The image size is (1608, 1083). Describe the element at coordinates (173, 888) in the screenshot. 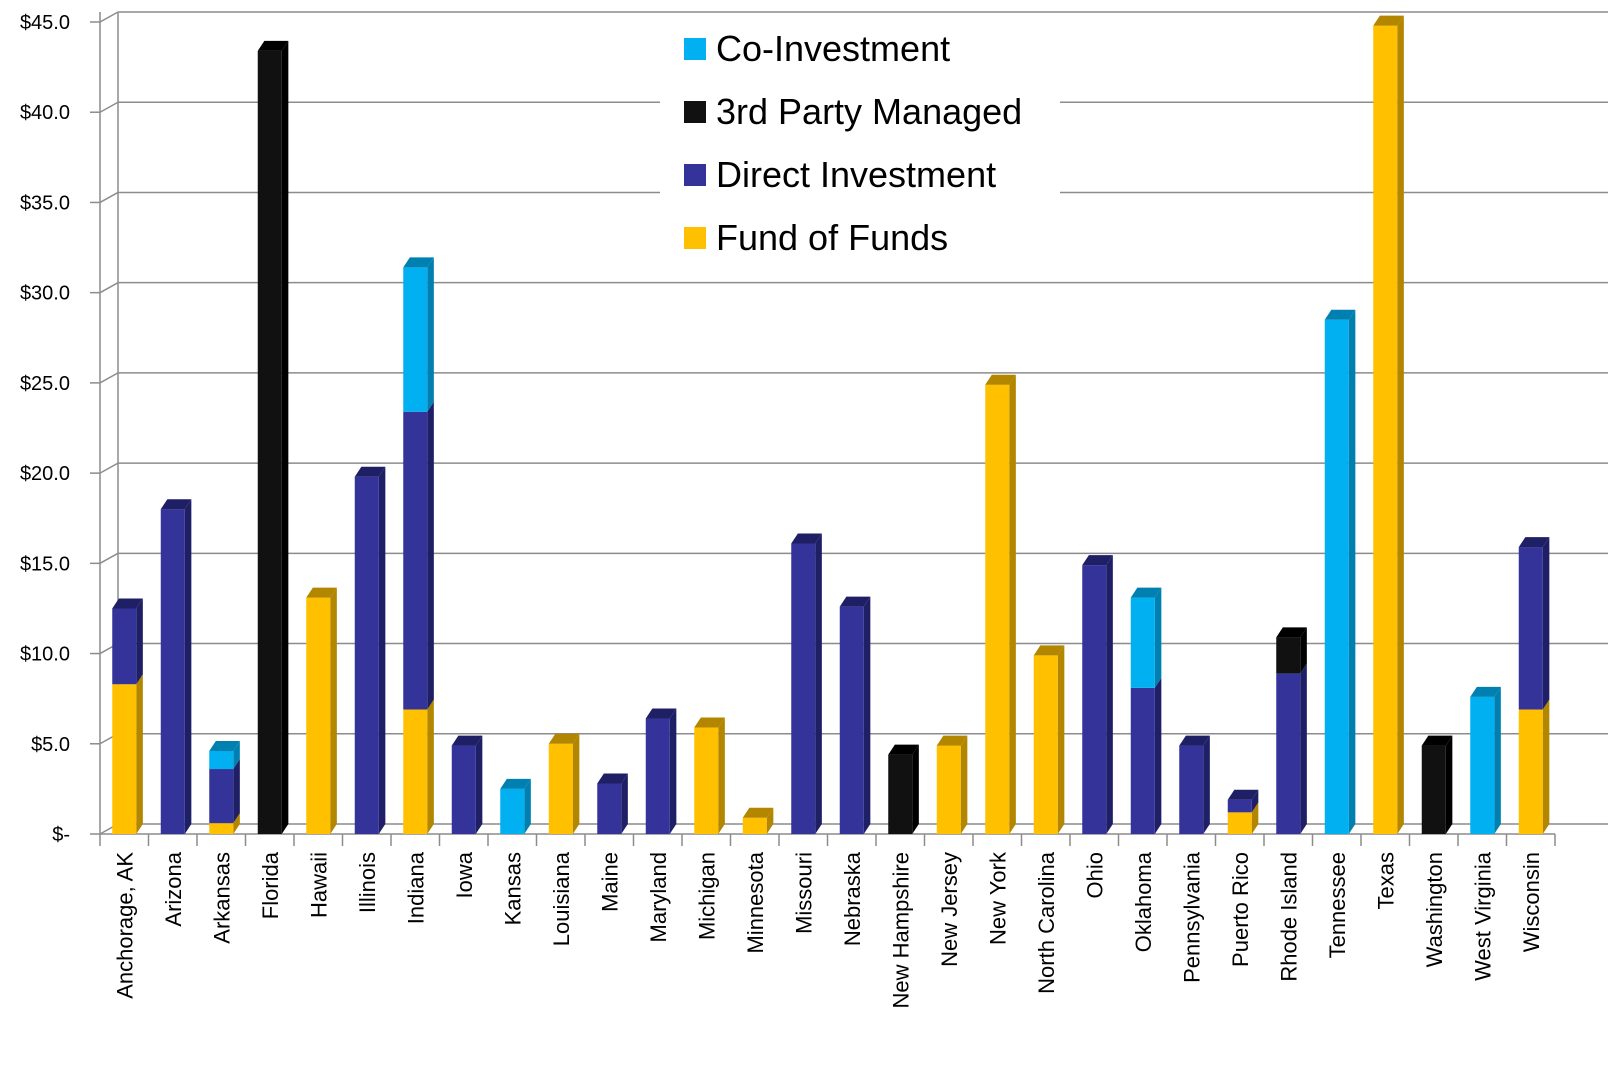

I see `x-category-label: Arizona` at that location.